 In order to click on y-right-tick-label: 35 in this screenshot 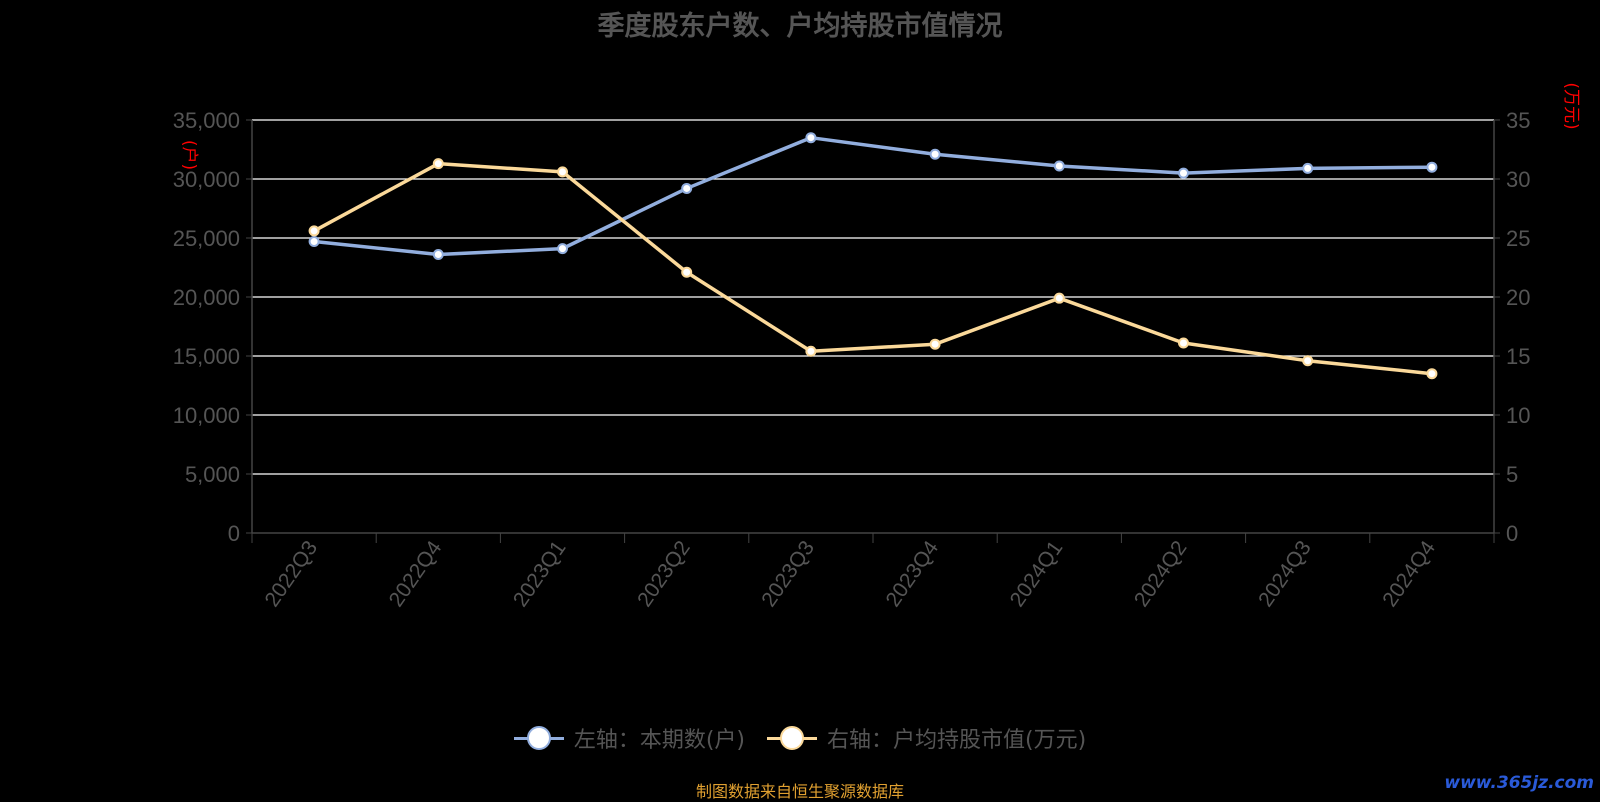, I will do `click(1518, 120)`.